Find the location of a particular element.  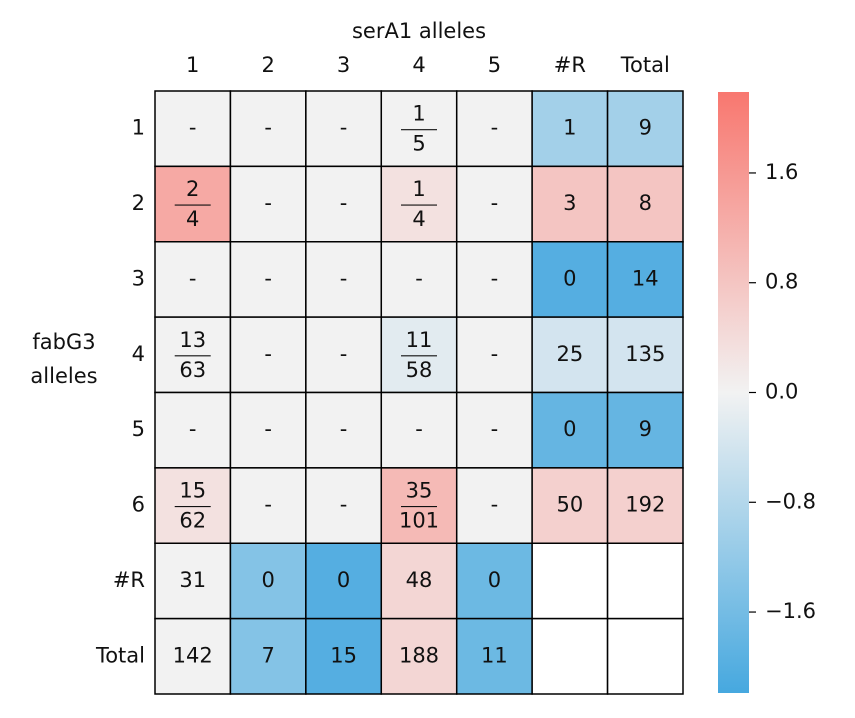

fraction-numerator: 13 is located at coordinates (192, 340).